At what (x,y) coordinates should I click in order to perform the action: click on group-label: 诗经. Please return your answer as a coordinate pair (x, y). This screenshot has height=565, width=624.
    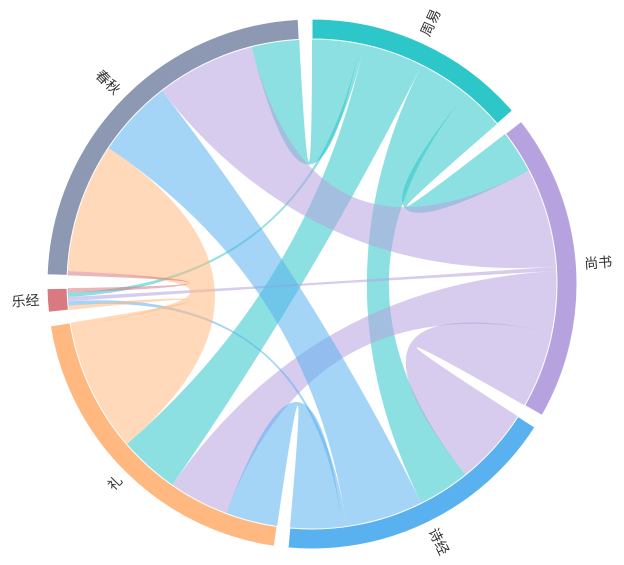
    Looking at the image, I should click on (438, 542).